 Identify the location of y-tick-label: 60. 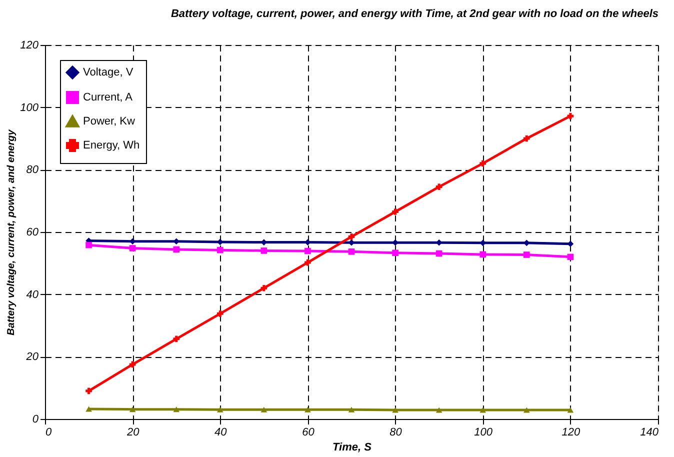
(33, 232).